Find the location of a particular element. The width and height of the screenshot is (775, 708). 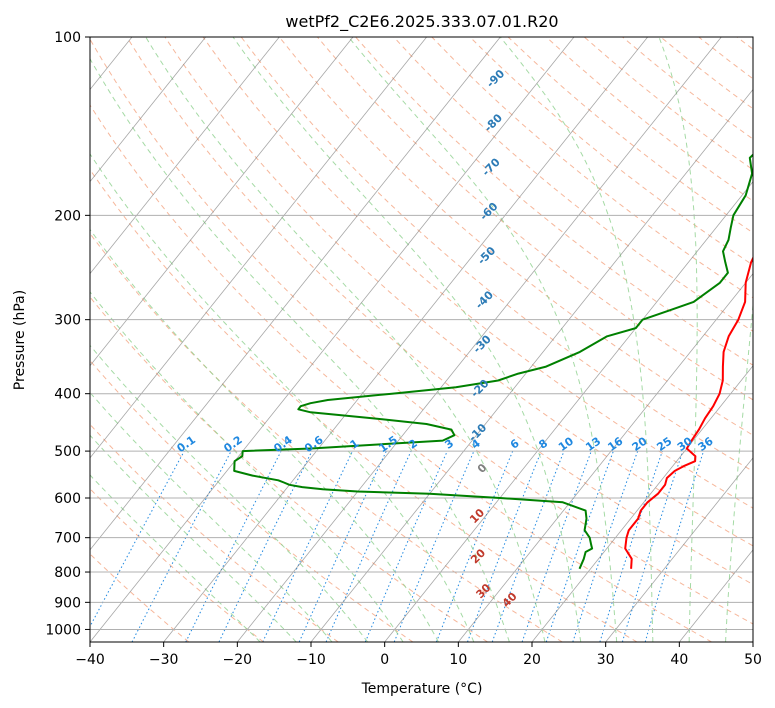

y-tick-label: 700 is located at coordinates (67, 539).